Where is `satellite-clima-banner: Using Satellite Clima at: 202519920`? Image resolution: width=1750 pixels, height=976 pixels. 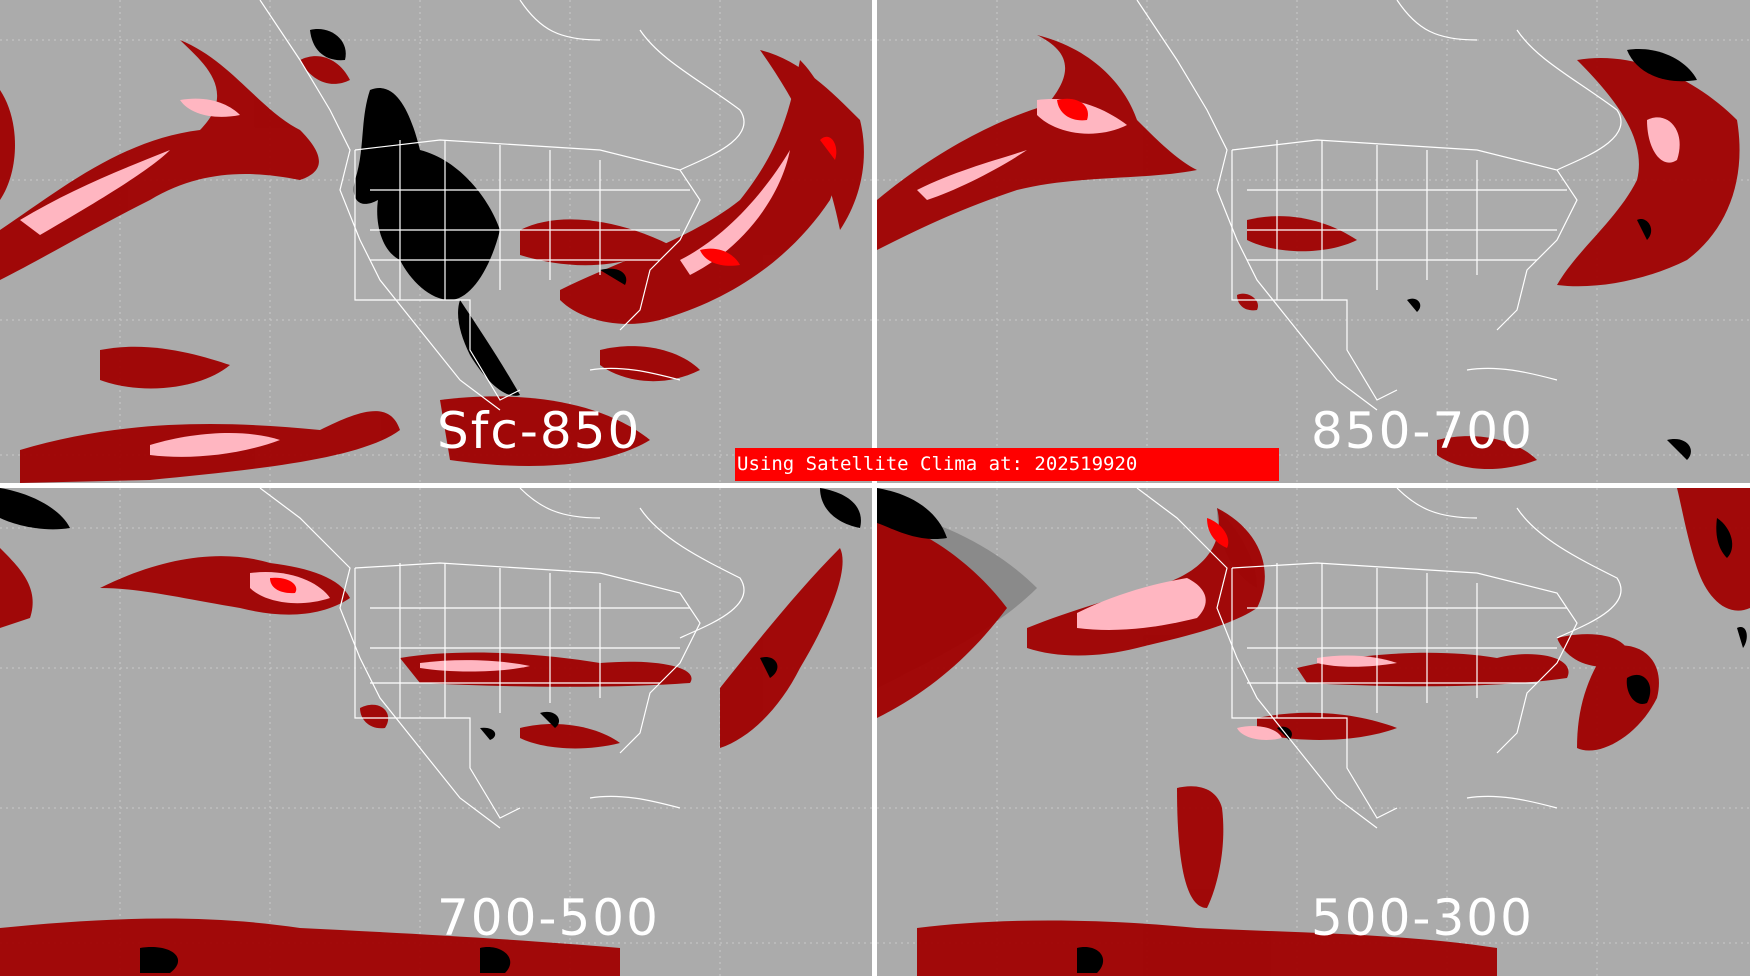 satellite-clima-banner: Using Satellite Clima at: 202519920 is located at coordinates (1007, 464).